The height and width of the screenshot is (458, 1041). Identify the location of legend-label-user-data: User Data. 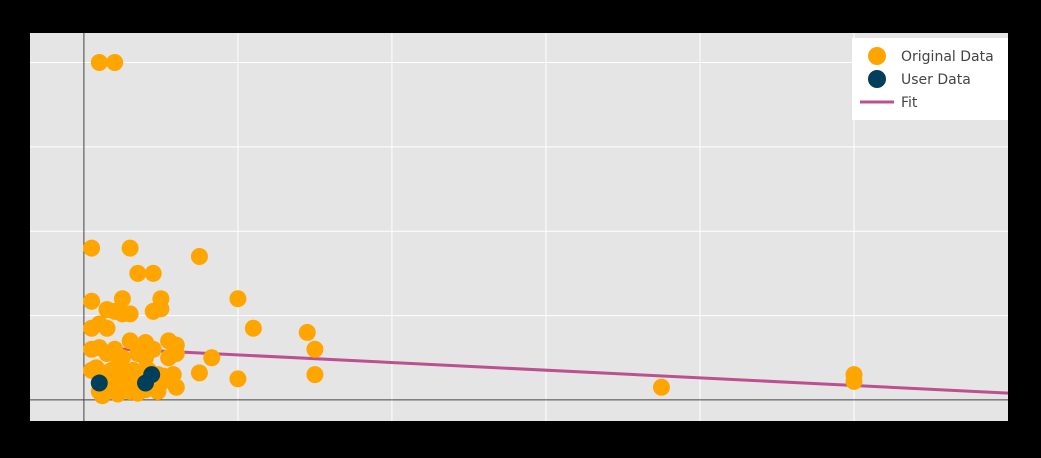
(936, 80).